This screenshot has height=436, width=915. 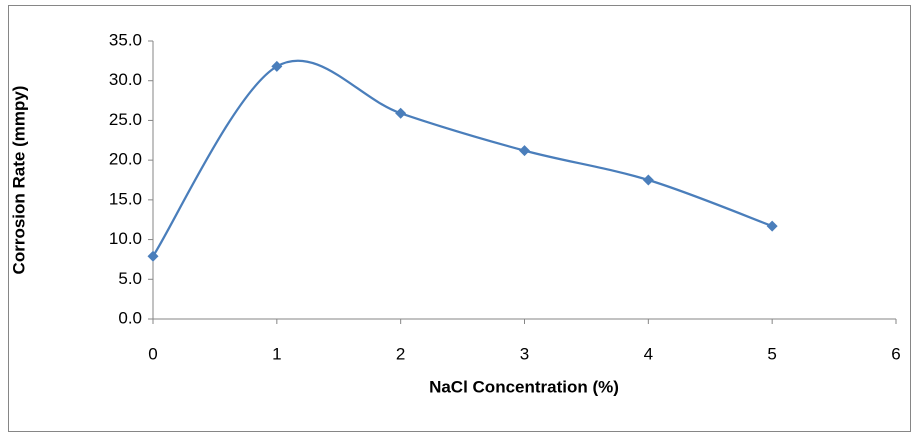 What do you see at coordinates (276, 353) in the screenshot?
I see `x-tick-label: 1` at bounding box center [276, 353].